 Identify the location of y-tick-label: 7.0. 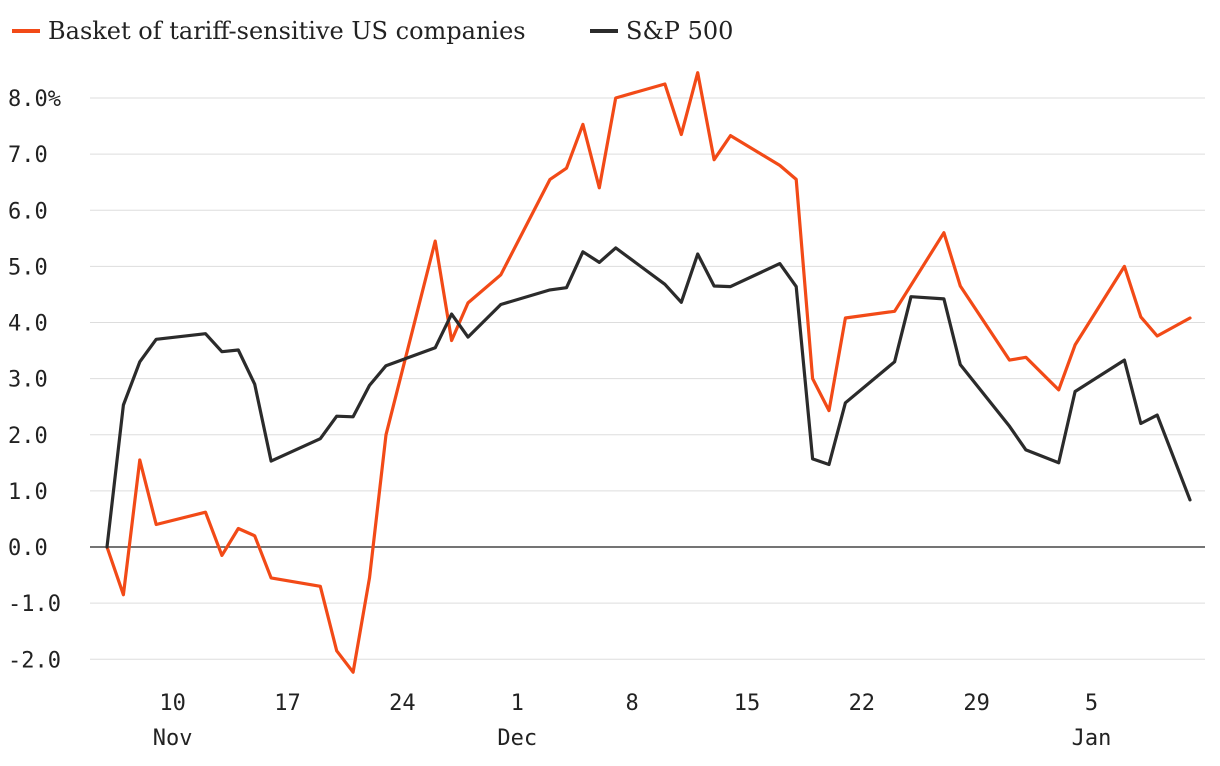
(28, 155).